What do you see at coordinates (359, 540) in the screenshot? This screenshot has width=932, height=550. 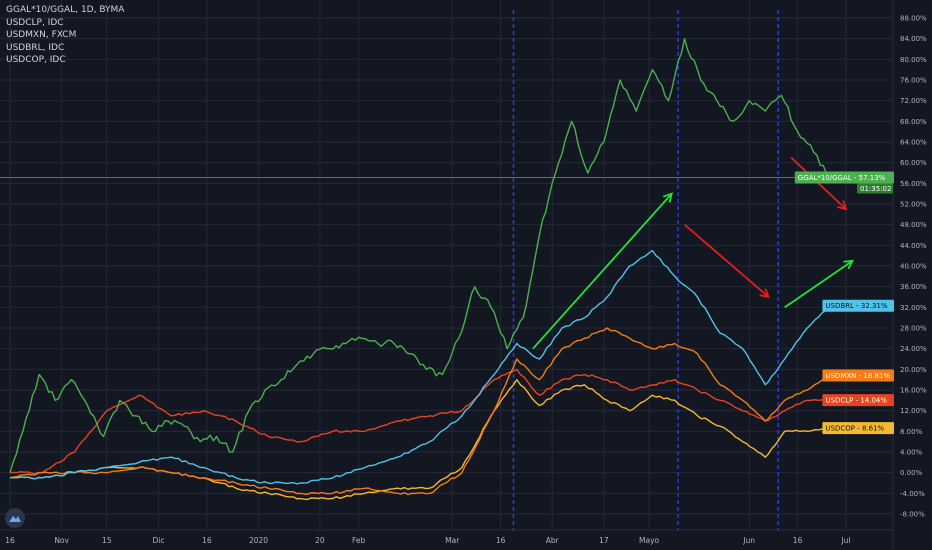 I see `x-tick-label: Feb` at bounding box center [359, 540].